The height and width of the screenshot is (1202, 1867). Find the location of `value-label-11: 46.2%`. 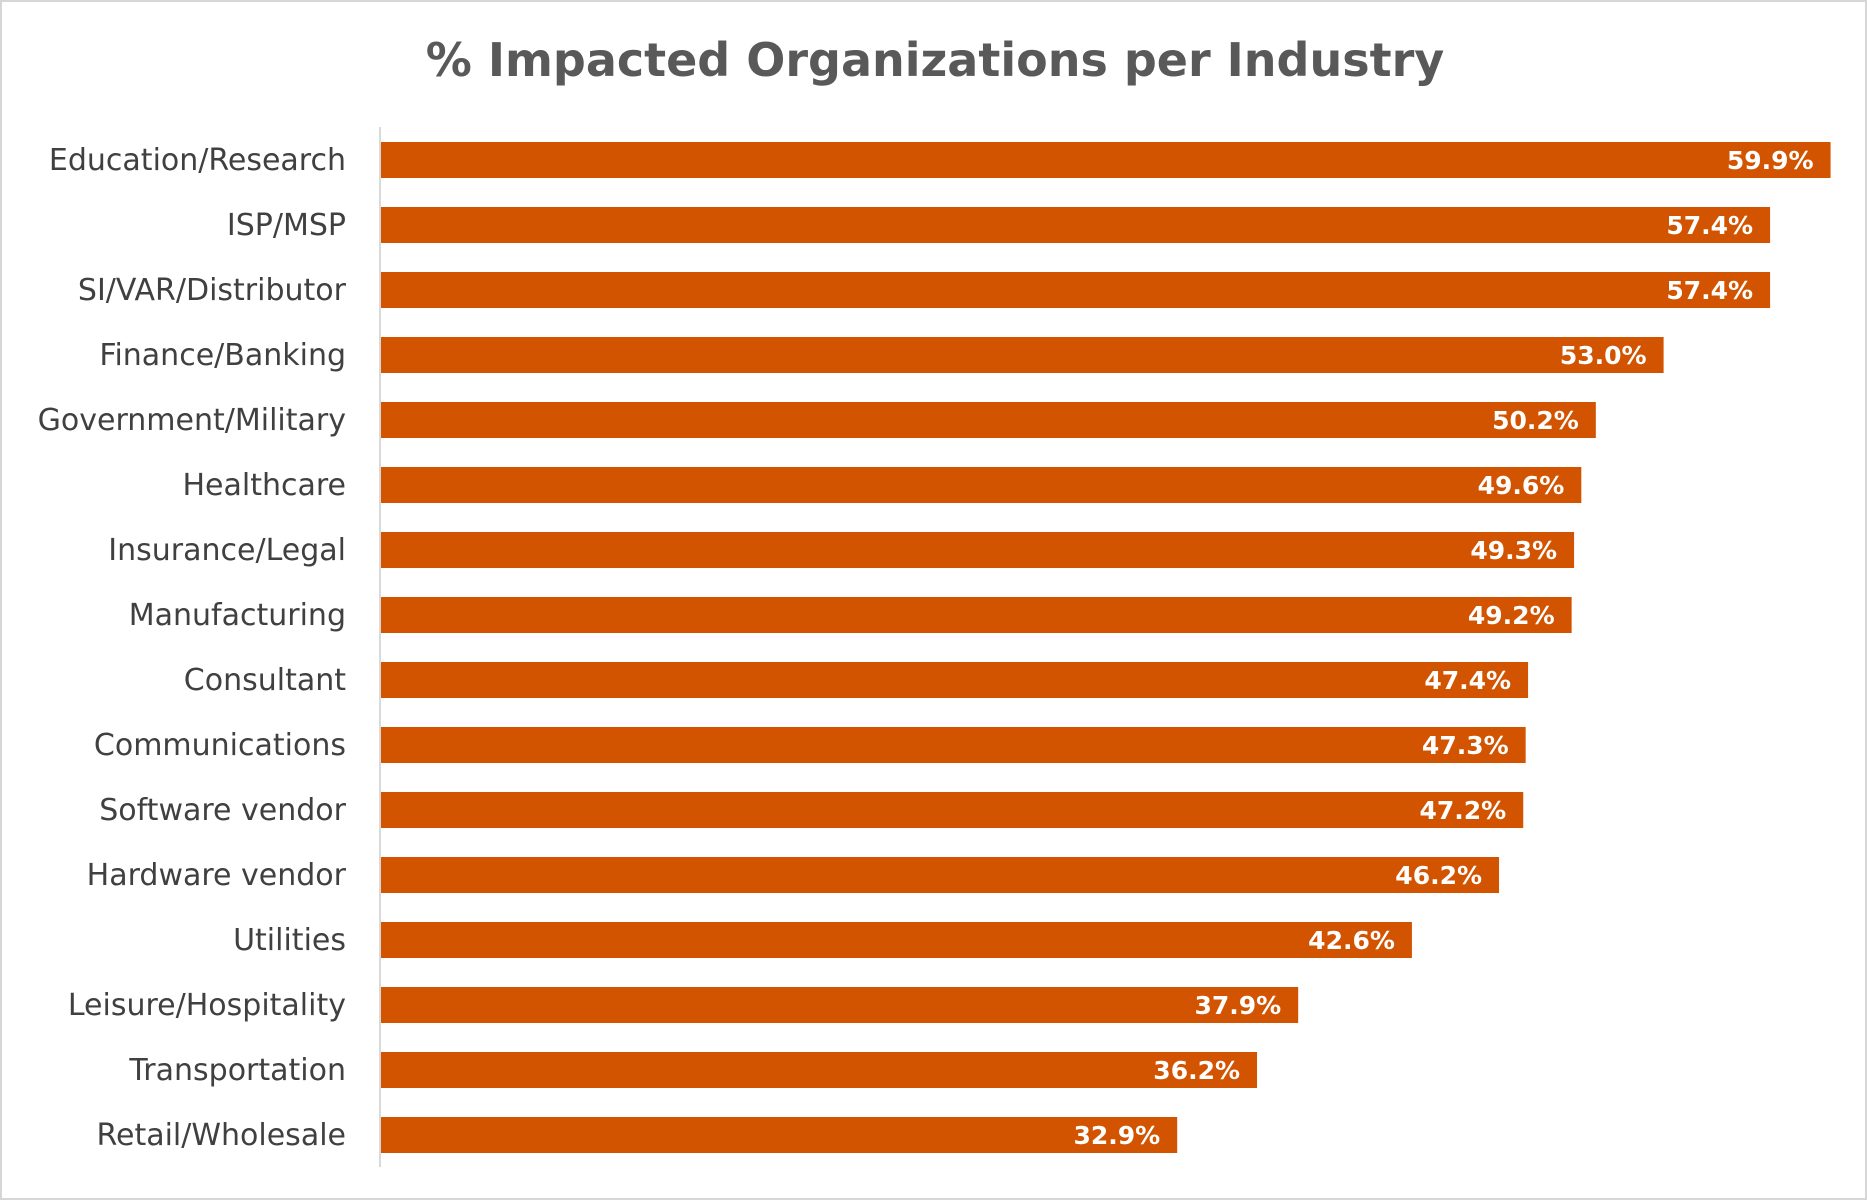

value-label-11: 46.2% is located at coordinates (1438, 875).